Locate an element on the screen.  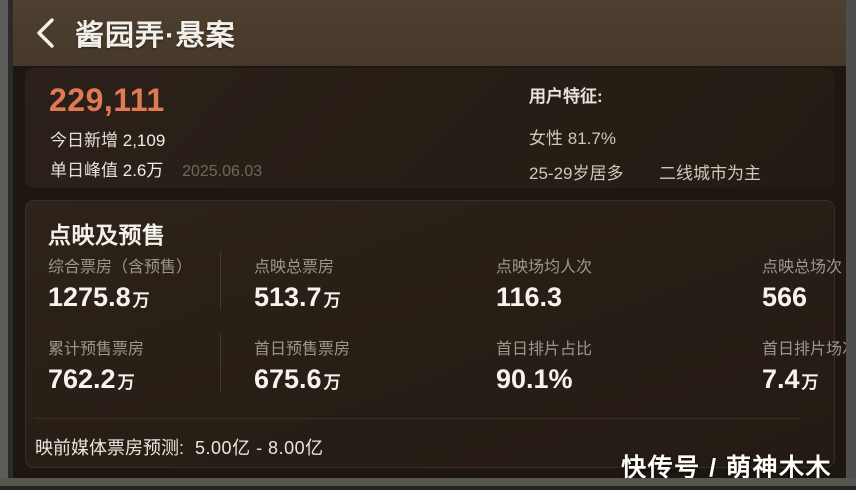
audience-gender-label: 女性 is located at coordinates (546, 138).